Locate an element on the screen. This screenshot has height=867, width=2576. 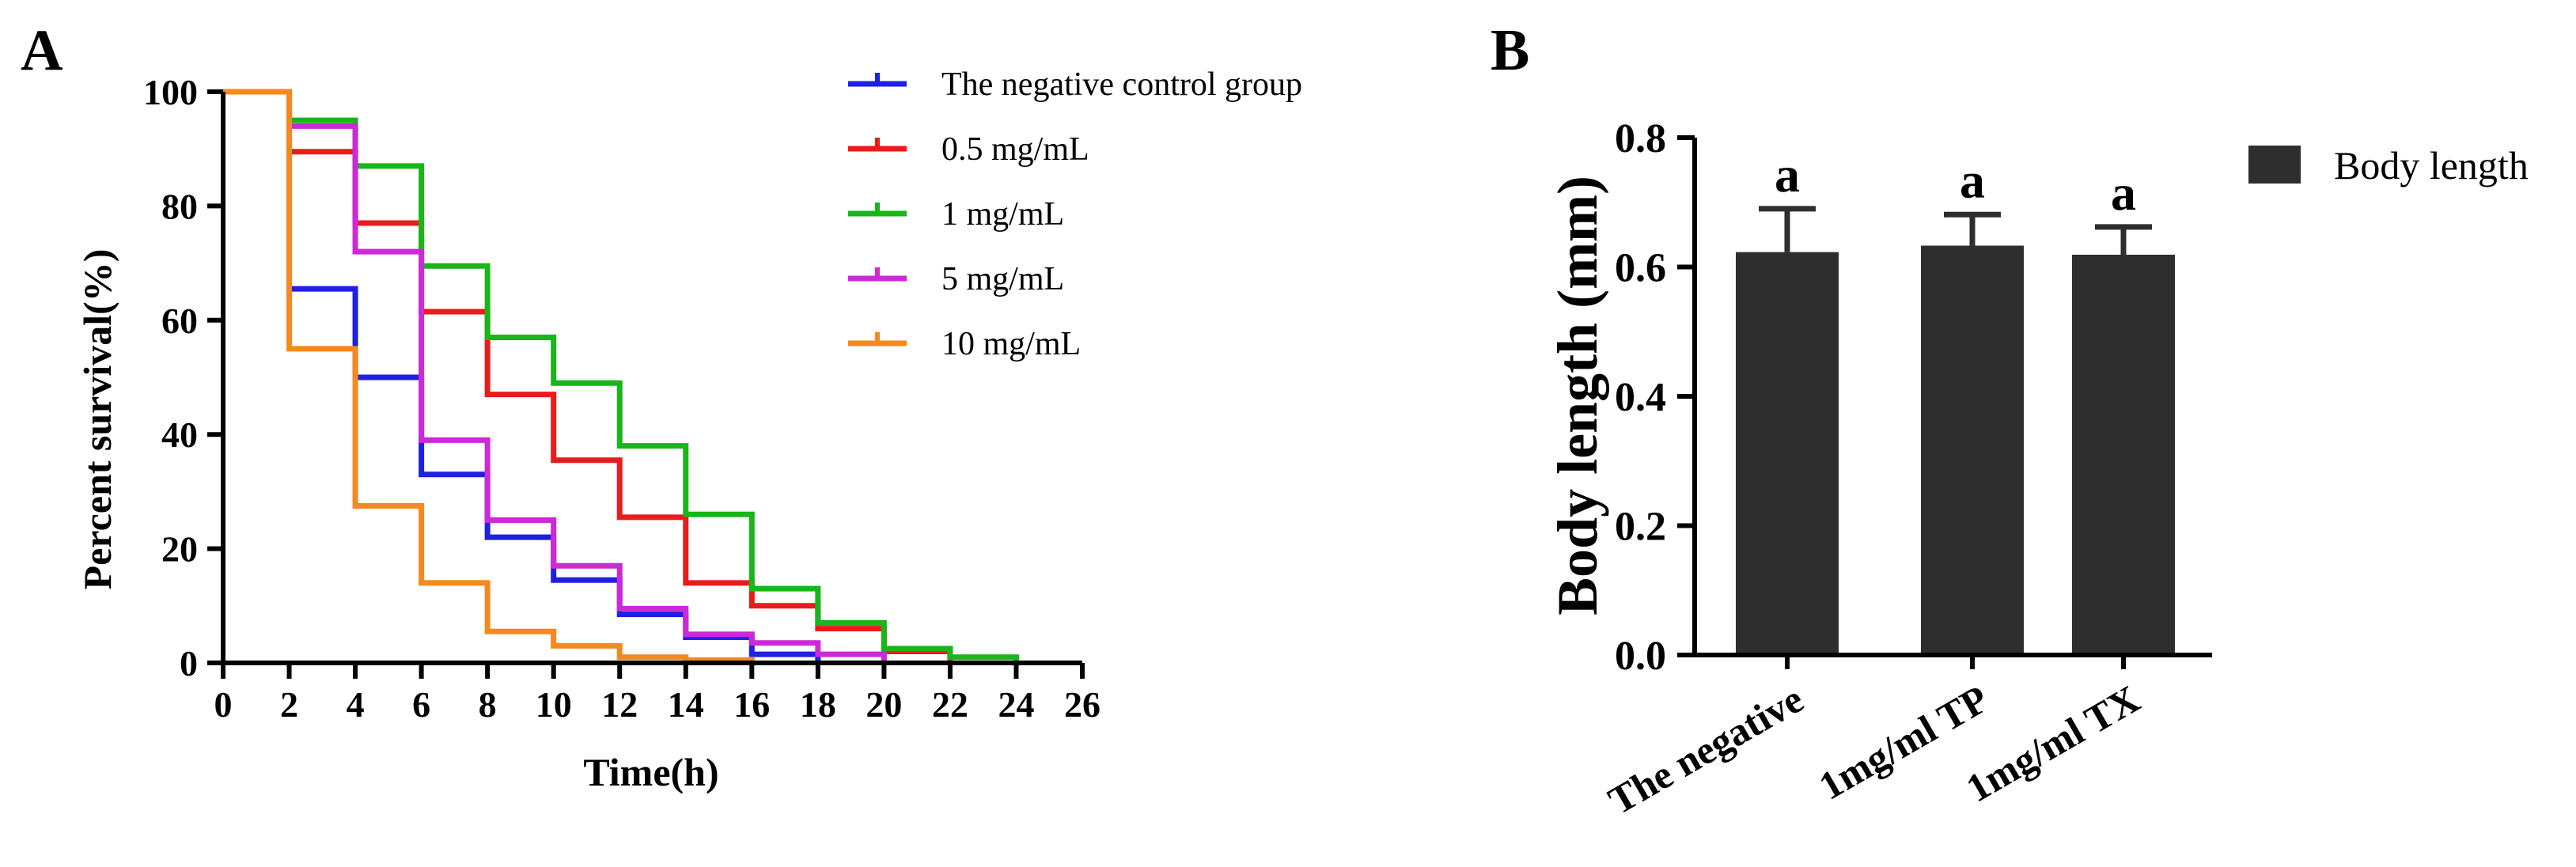
body-length-legend-label: Body length is located at coordinates (2431, 165).